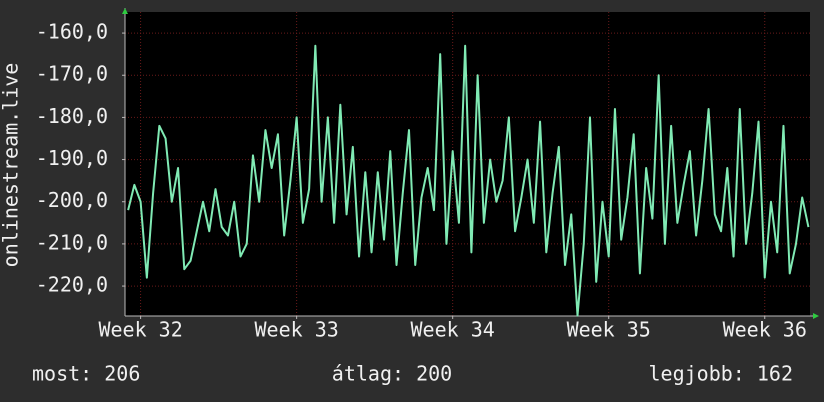 Image resolution: width=824 pixels, height=402 pixels. What do you see at coordinates (296, 330) in the screenshot?
I see `x-tick-label: Week 33` at bounding box center [296, 330].